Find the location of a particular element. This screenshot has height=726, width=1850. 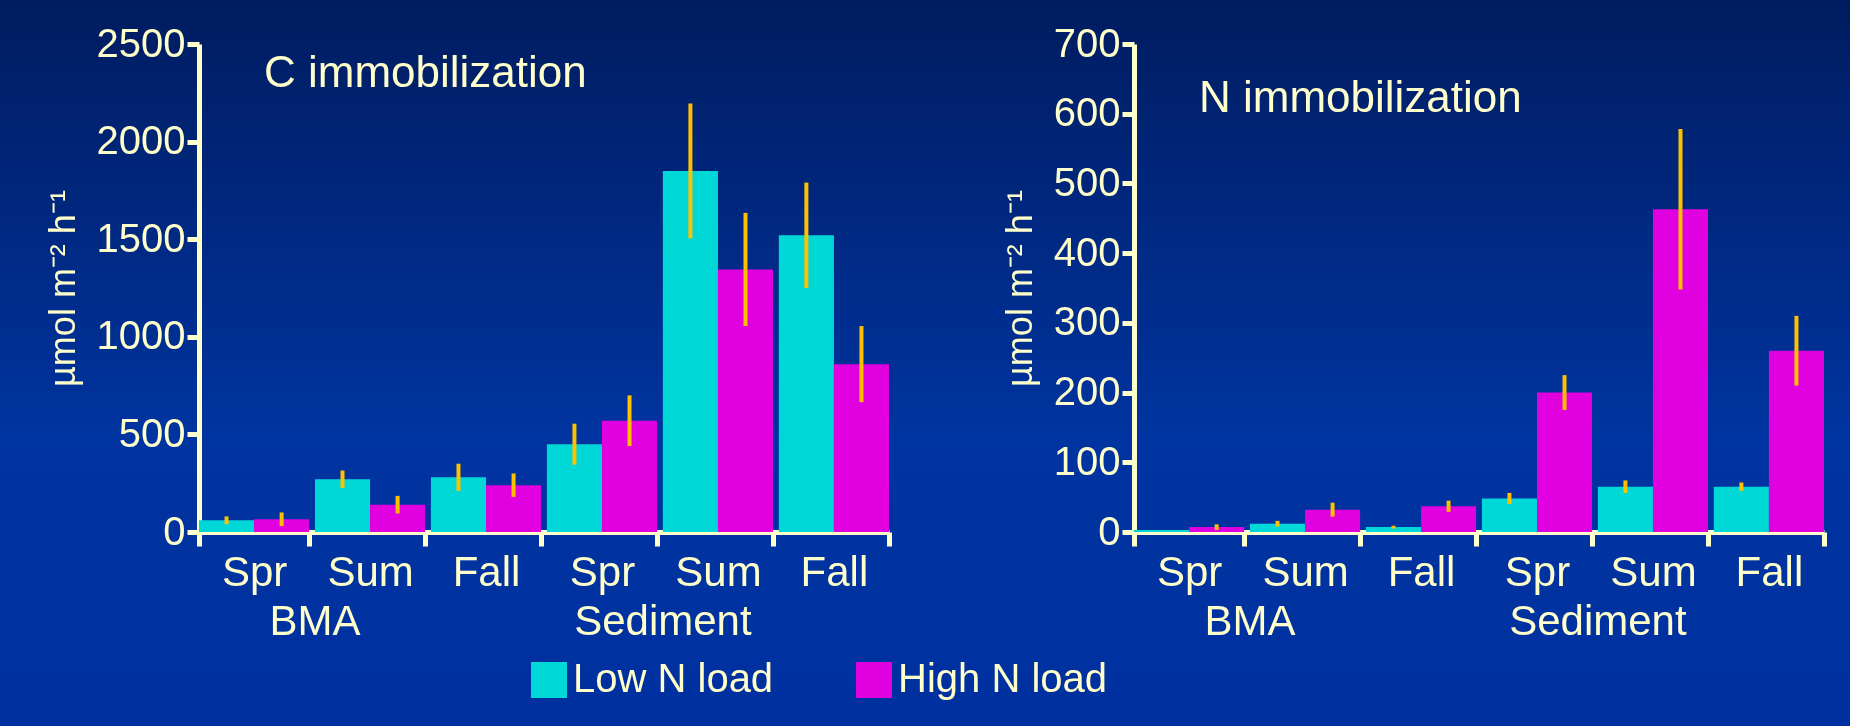

chart-title: C immobilization is located at coordinates (425, 71).